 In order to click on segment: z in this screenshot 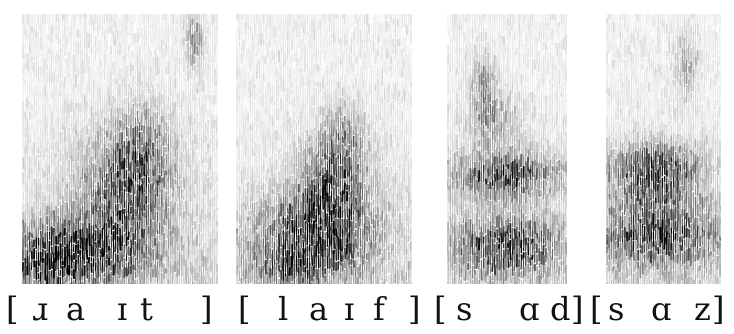, I will do `click(702, 309)`.